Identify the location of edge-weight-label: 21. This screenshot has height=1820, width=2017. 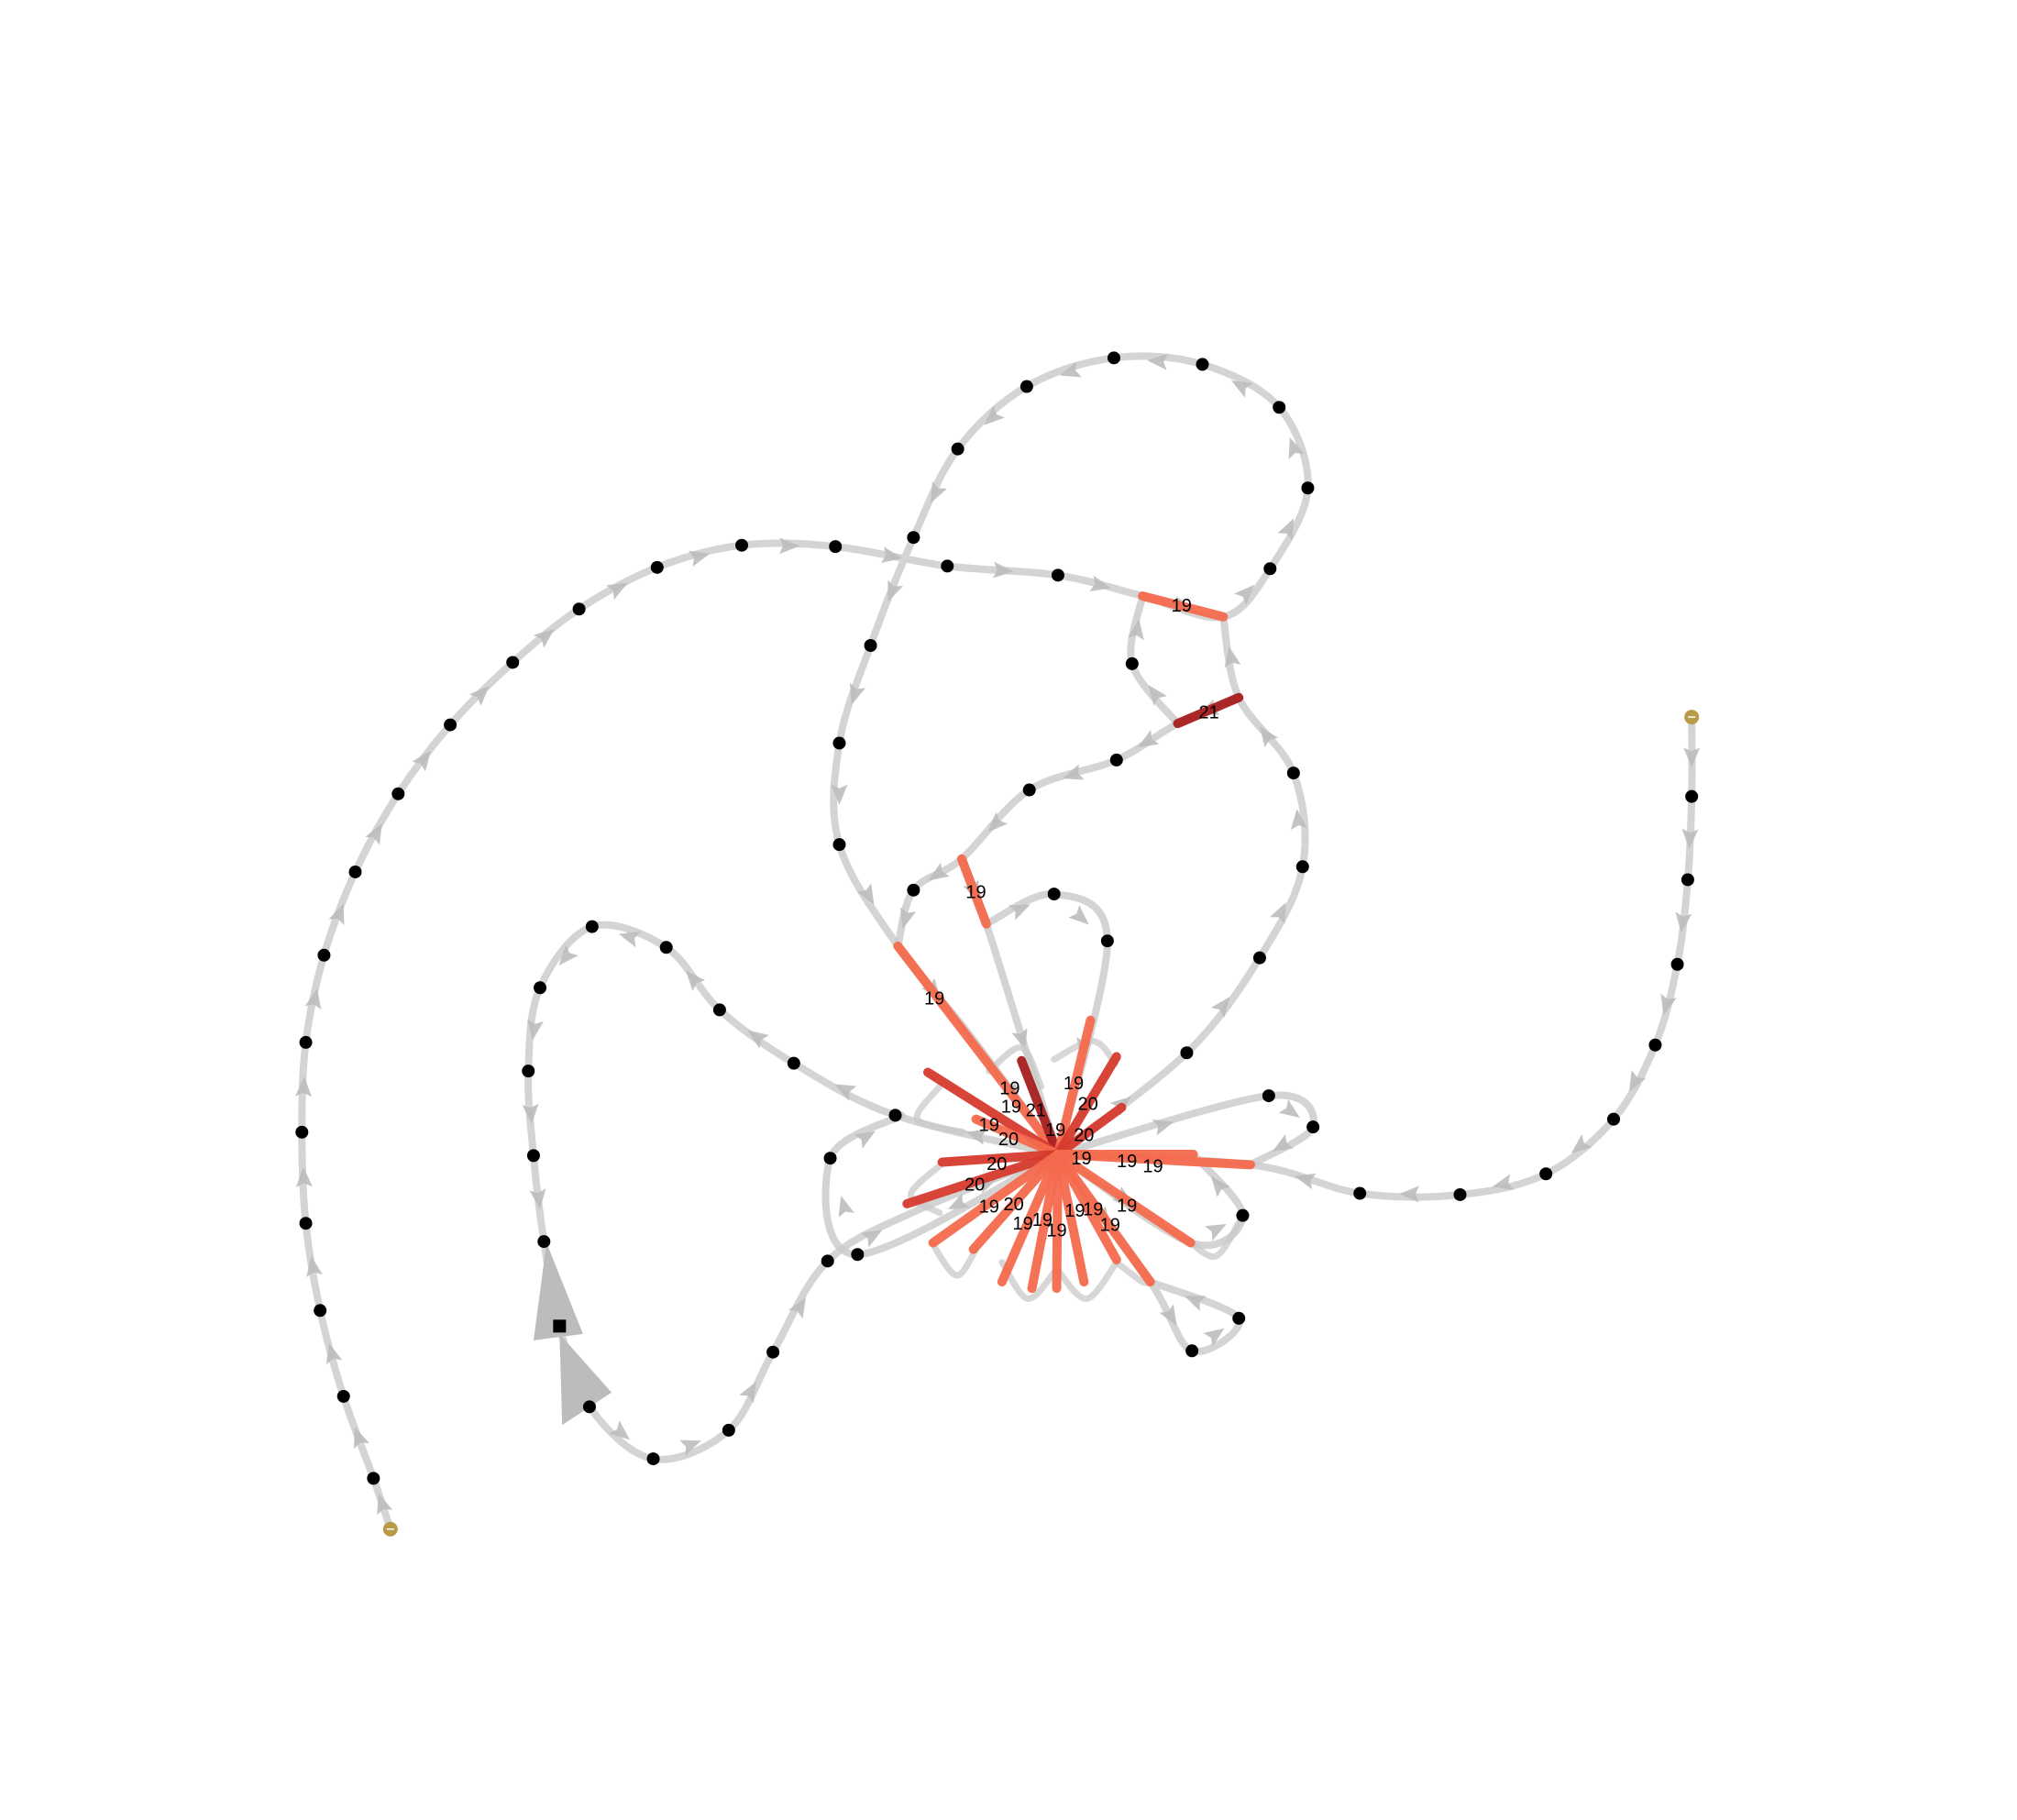
(1036, 1111).